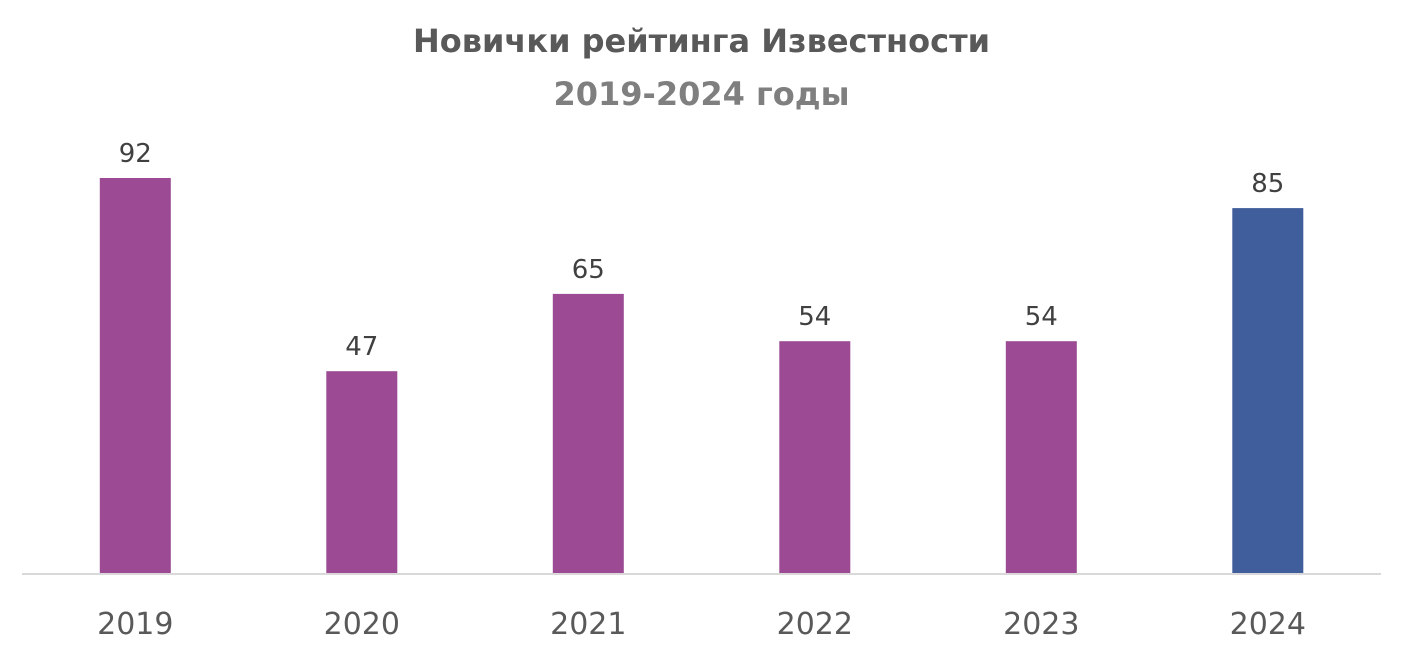 Image resolution: width=1403 pixels, height=658 pixels. Describe the element at coordinates (701, 94) in the screenshot. I see `chart-subtitle: 2019-2024 годы` at that location.